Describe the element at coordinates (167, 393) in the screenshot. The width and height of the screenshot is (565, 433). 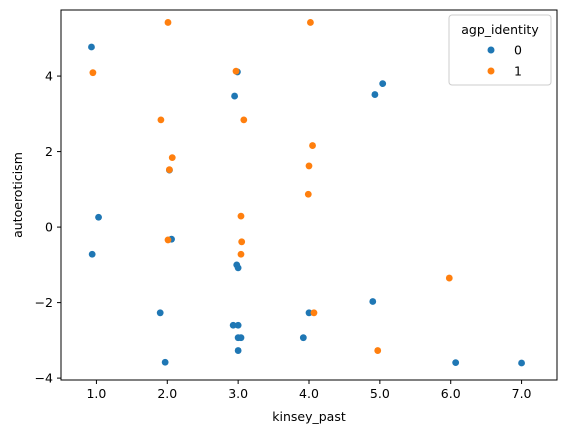
I see `x-tick-label: 2.0` at that location.